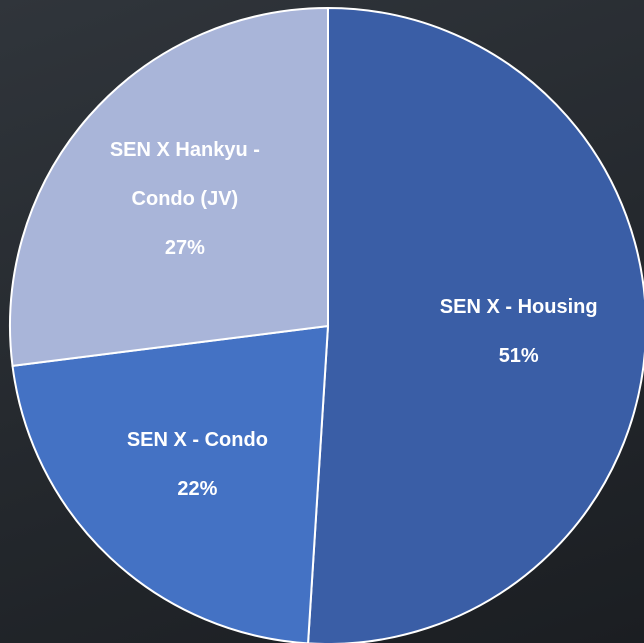  I want to click on slice-label: SEN X Hankyu - Condo (JV) 27%, so click(185, 199).